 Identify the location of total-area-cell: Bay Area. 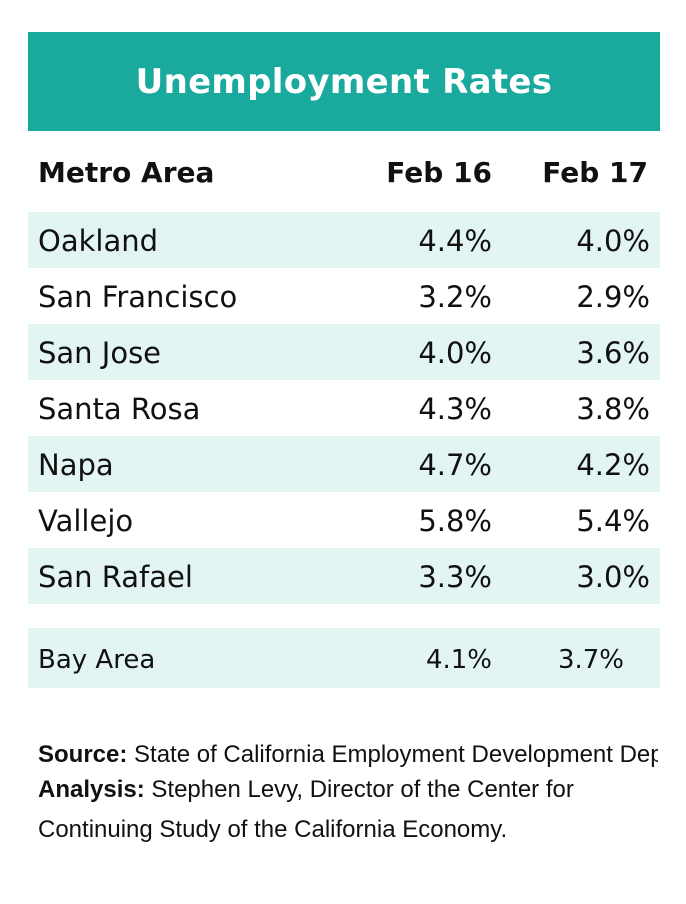
(97, 660).